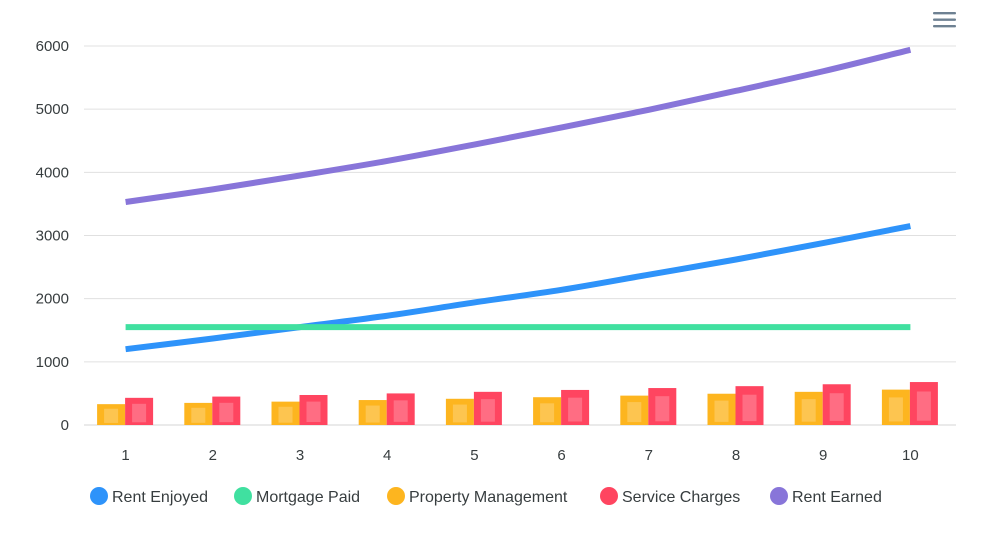  Describe the element at coordinates (681, 497) in the screenshot. I see `legend-label: Service Charges` at that location.